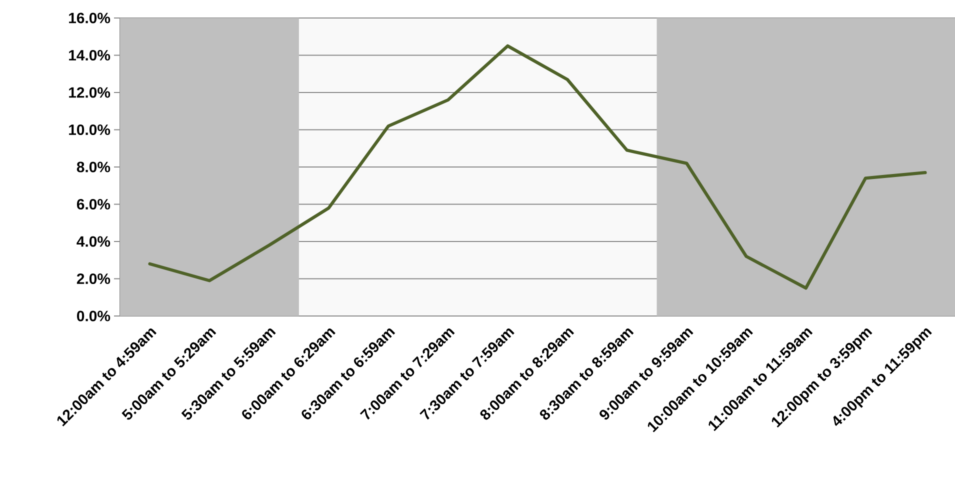  Describe the element at coordinates (93, 278) in the screenshot. I see `y-tick-label: 2.0%` at that location.